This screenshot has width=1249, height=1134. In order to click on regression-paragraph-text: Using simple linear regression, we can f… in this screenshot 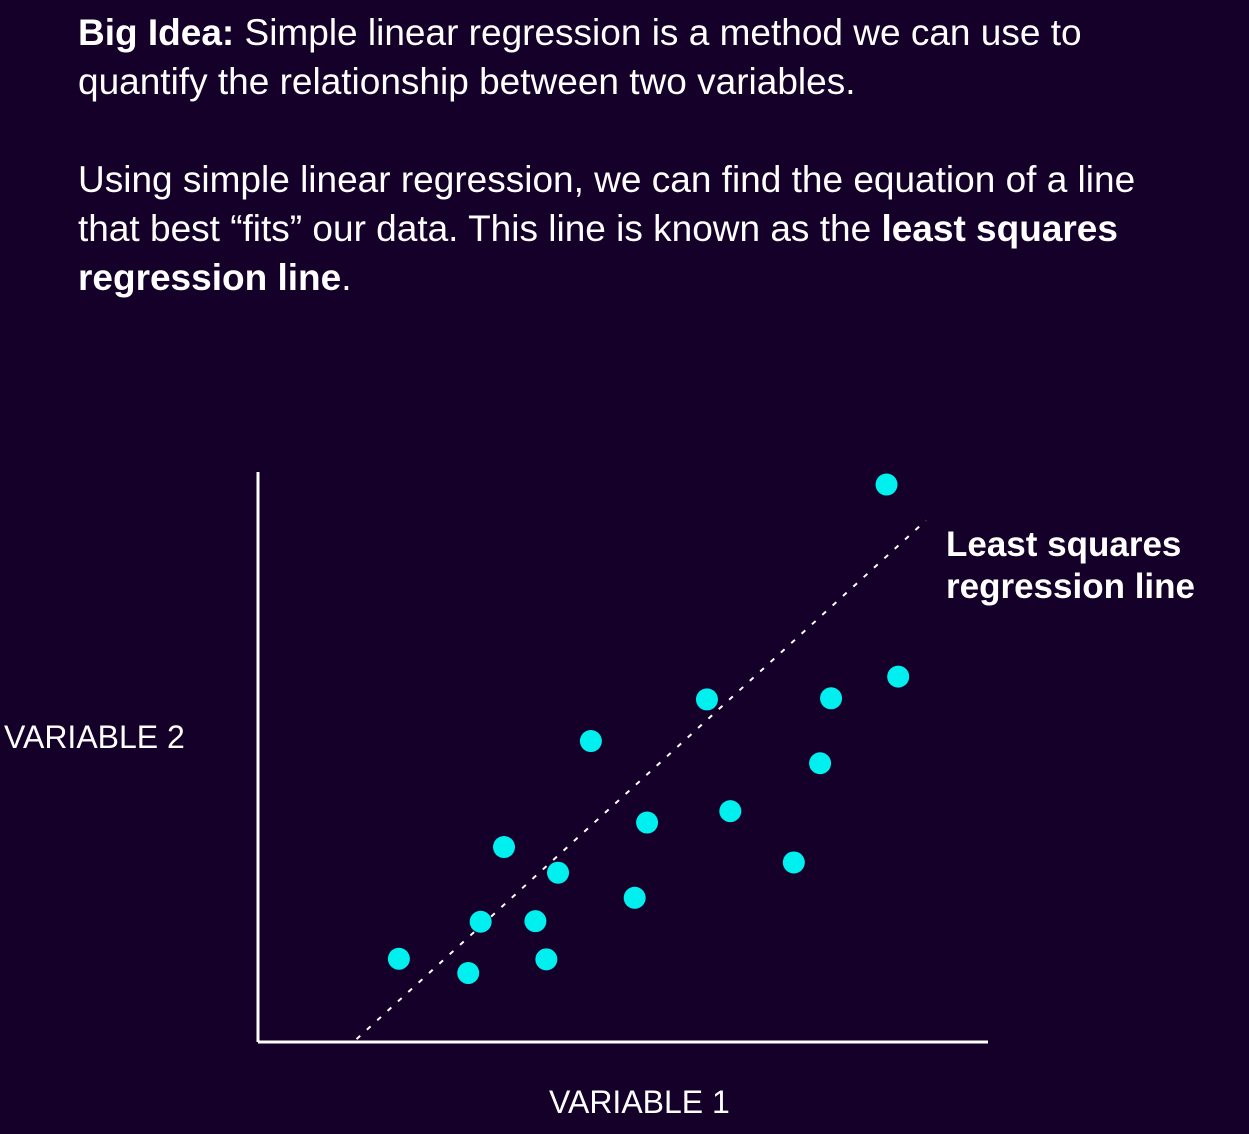, I will do `click(607, 204)`.